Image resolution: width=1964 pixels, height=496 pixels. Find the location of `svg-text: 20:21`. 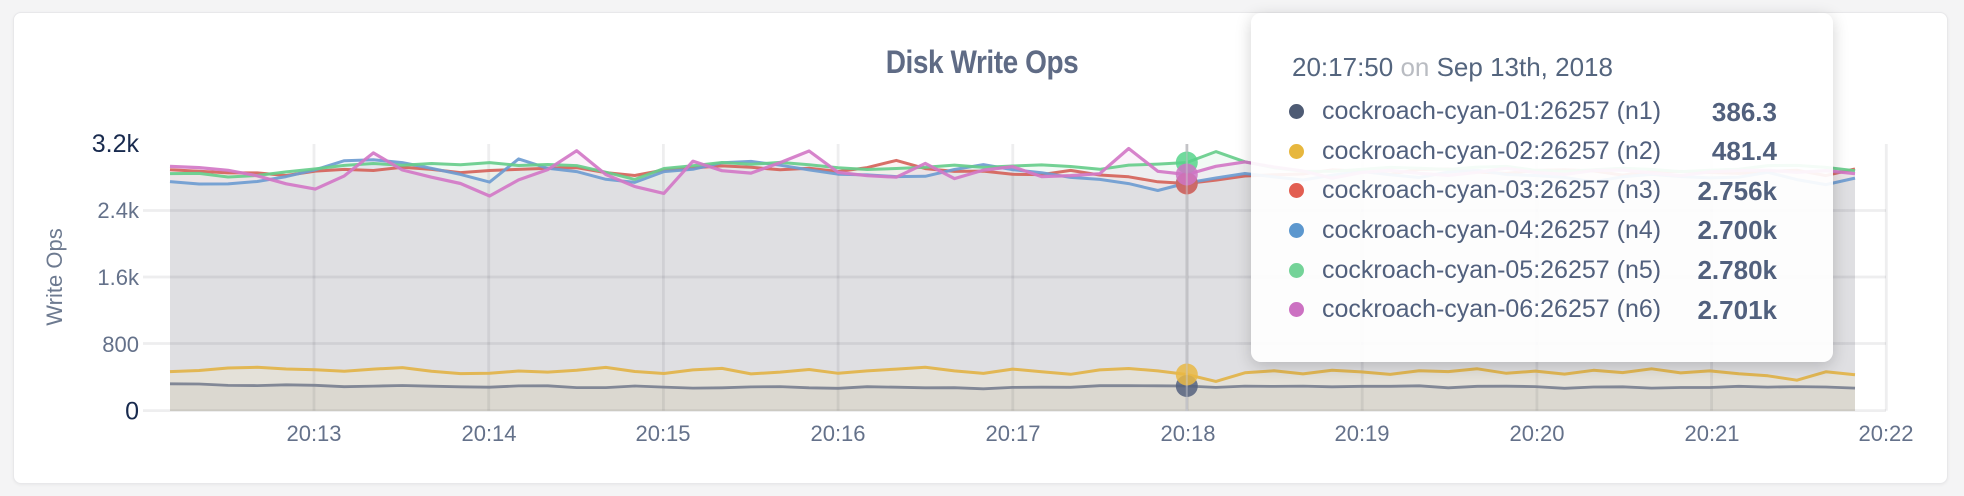

svg-text: 20:21 is located at coordinates (1711, 433).